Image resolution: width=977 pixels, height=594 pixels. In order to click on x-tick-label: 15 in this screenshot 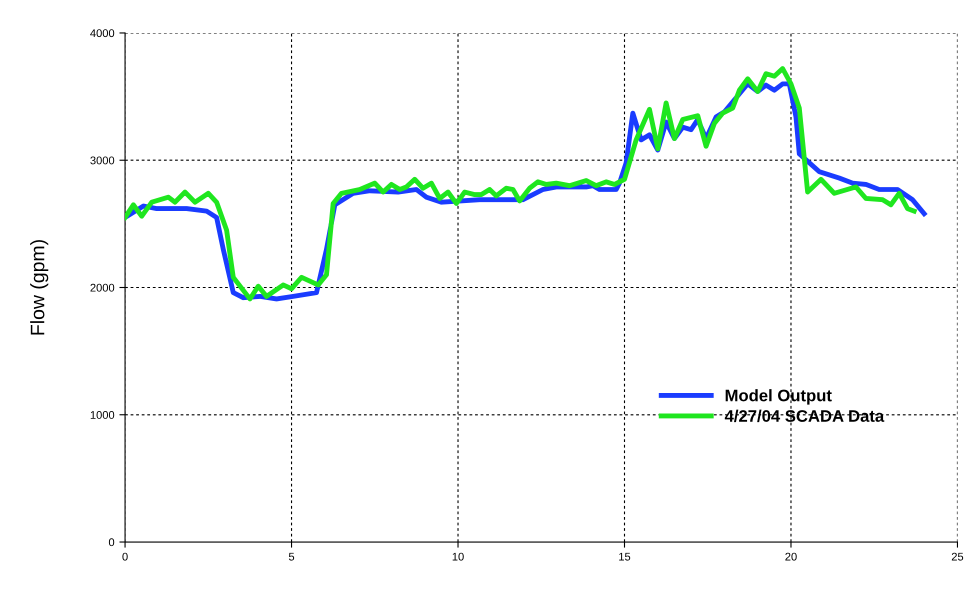, I will do `click(624, 556)`.